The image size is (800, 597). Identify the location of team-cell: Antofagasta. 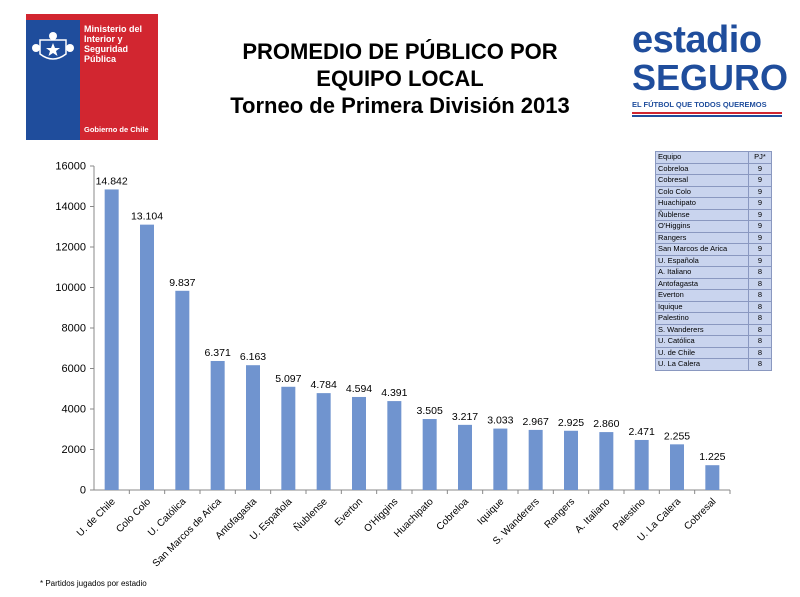
(702, 283).